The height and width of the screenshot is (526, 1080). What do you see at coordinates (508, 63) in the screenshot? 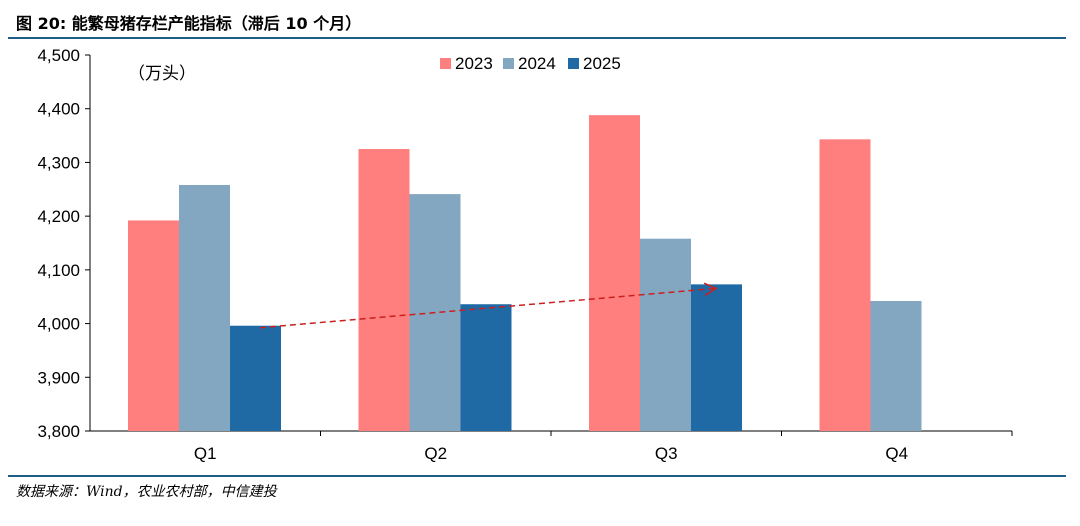
I see `legend-swatch-2024` at bounding box center [508, 63].